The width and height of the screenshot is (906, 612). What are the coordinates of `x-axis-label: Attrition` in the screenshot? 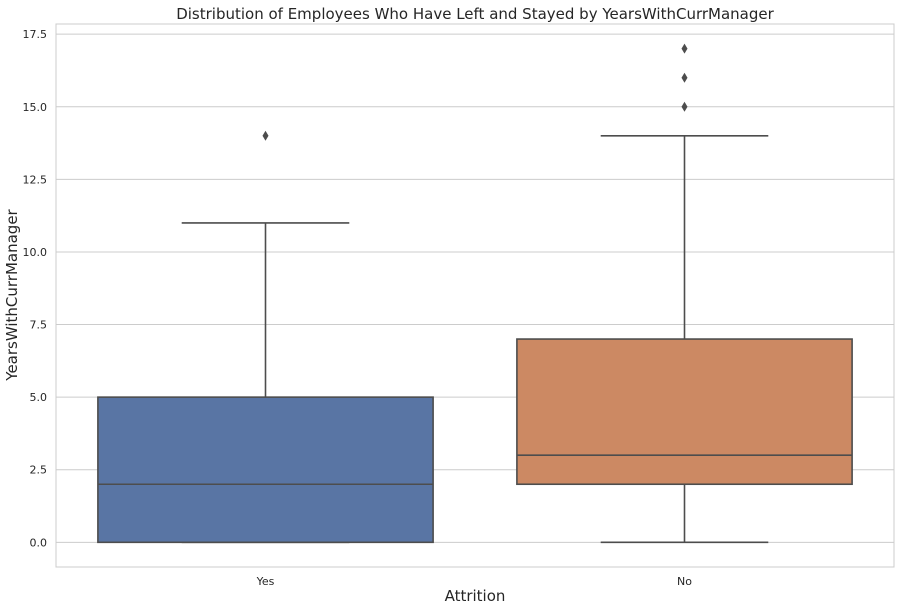 It's located at (475, 596).